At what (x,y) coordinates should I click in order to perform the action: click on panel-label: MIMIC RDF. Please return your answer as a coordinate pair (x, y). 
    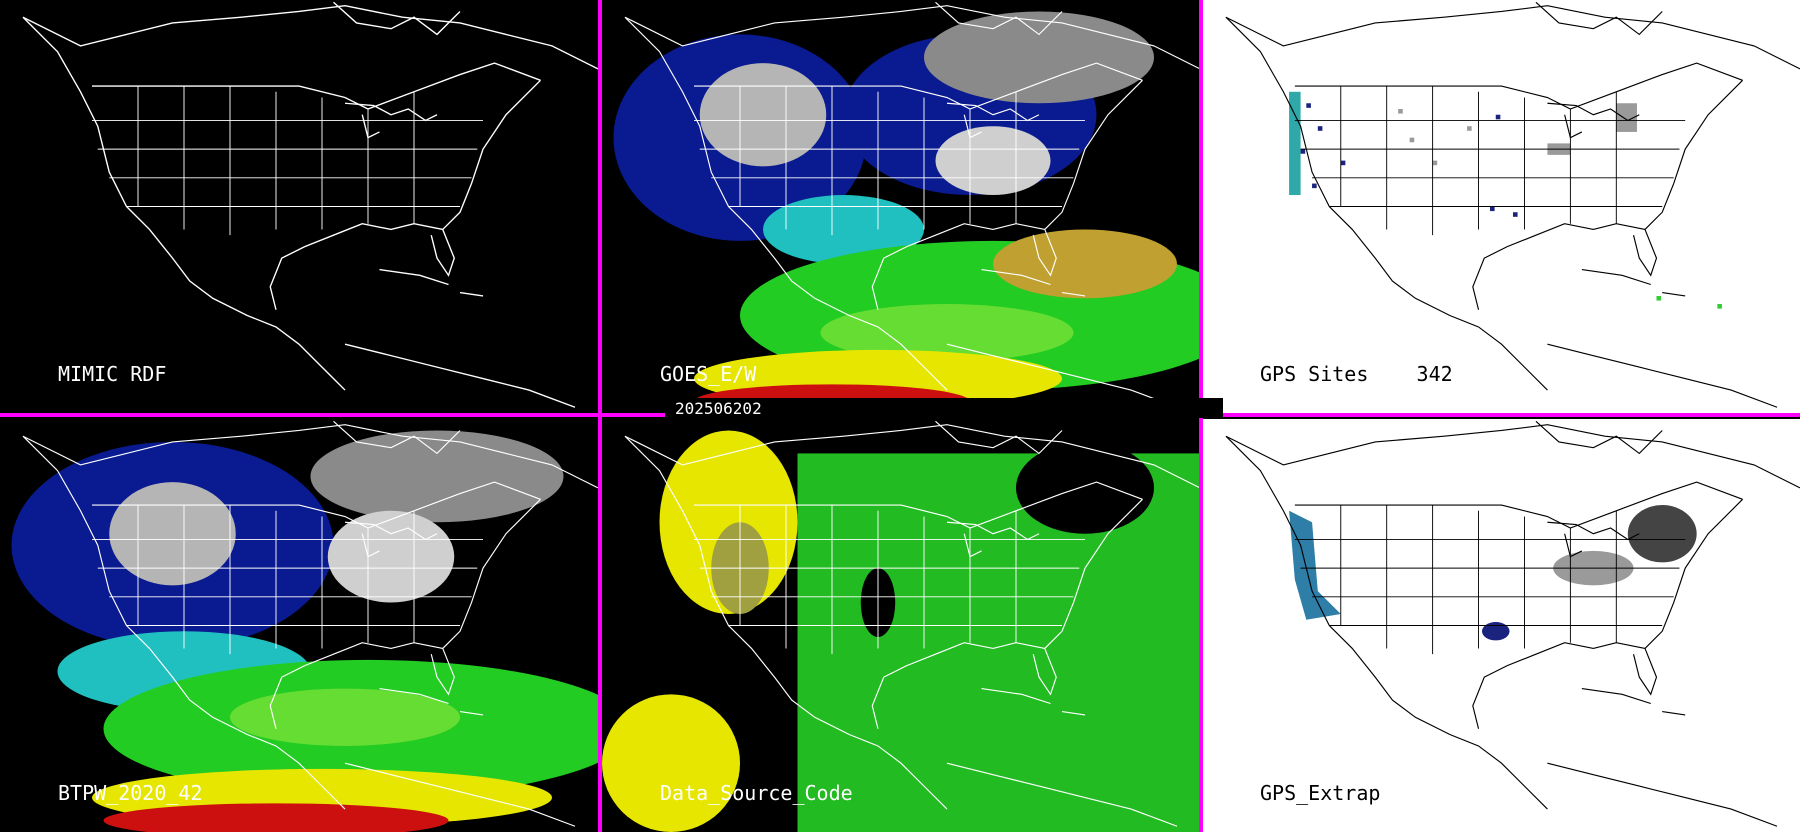
    Looking at the image, I should click on (112, 374).